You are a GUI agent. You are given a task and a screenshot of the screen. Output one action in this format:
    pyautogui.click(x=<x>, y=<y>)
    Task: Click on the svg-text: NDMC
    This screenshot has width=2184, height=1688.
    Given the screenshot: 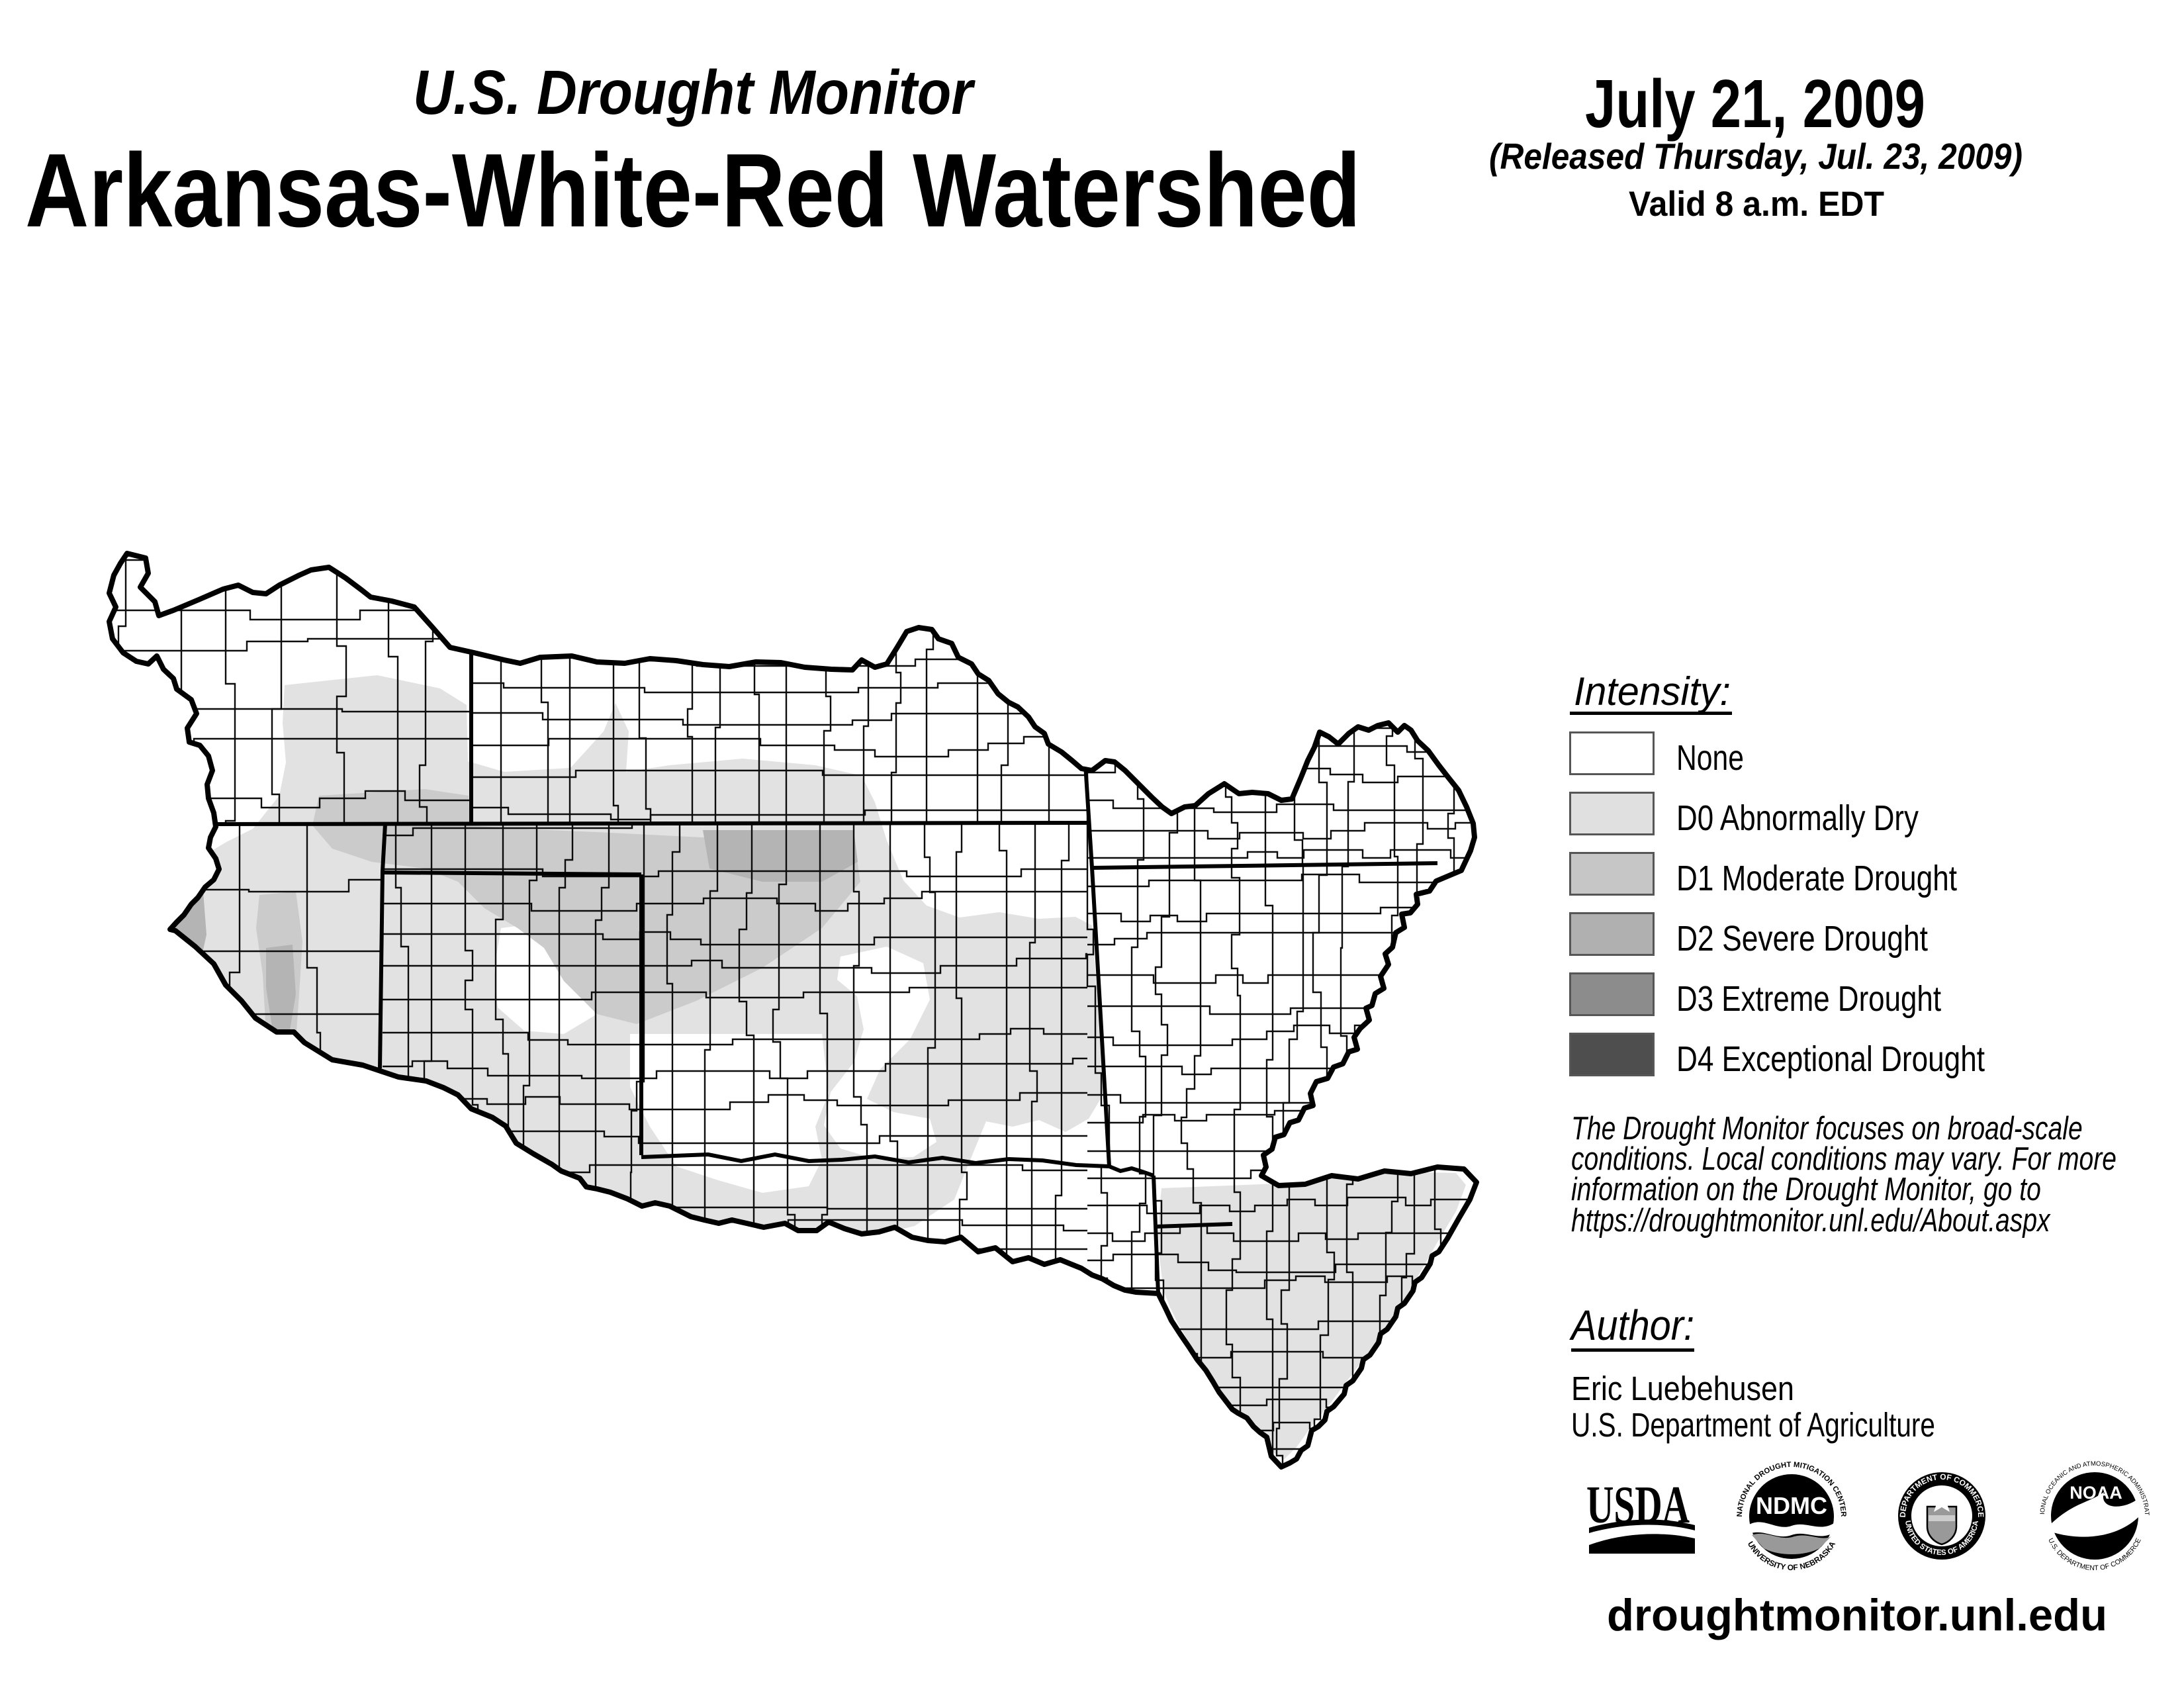 What is the action you would take?
    pyautogui.click(x=1792, y=1505)
    